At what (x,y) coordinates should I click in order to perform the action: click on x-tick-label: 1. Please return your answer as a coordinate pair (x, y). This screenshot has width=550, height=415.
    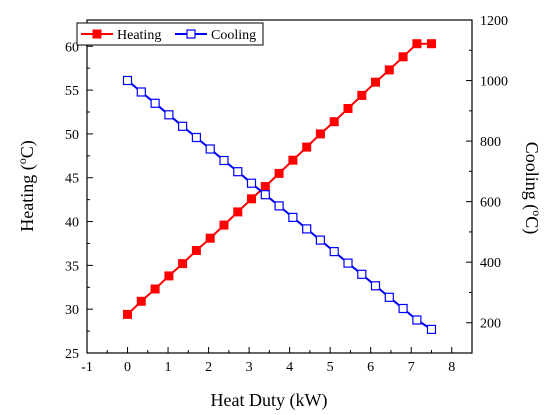
    Looking at the image, I should click on (168, 367).